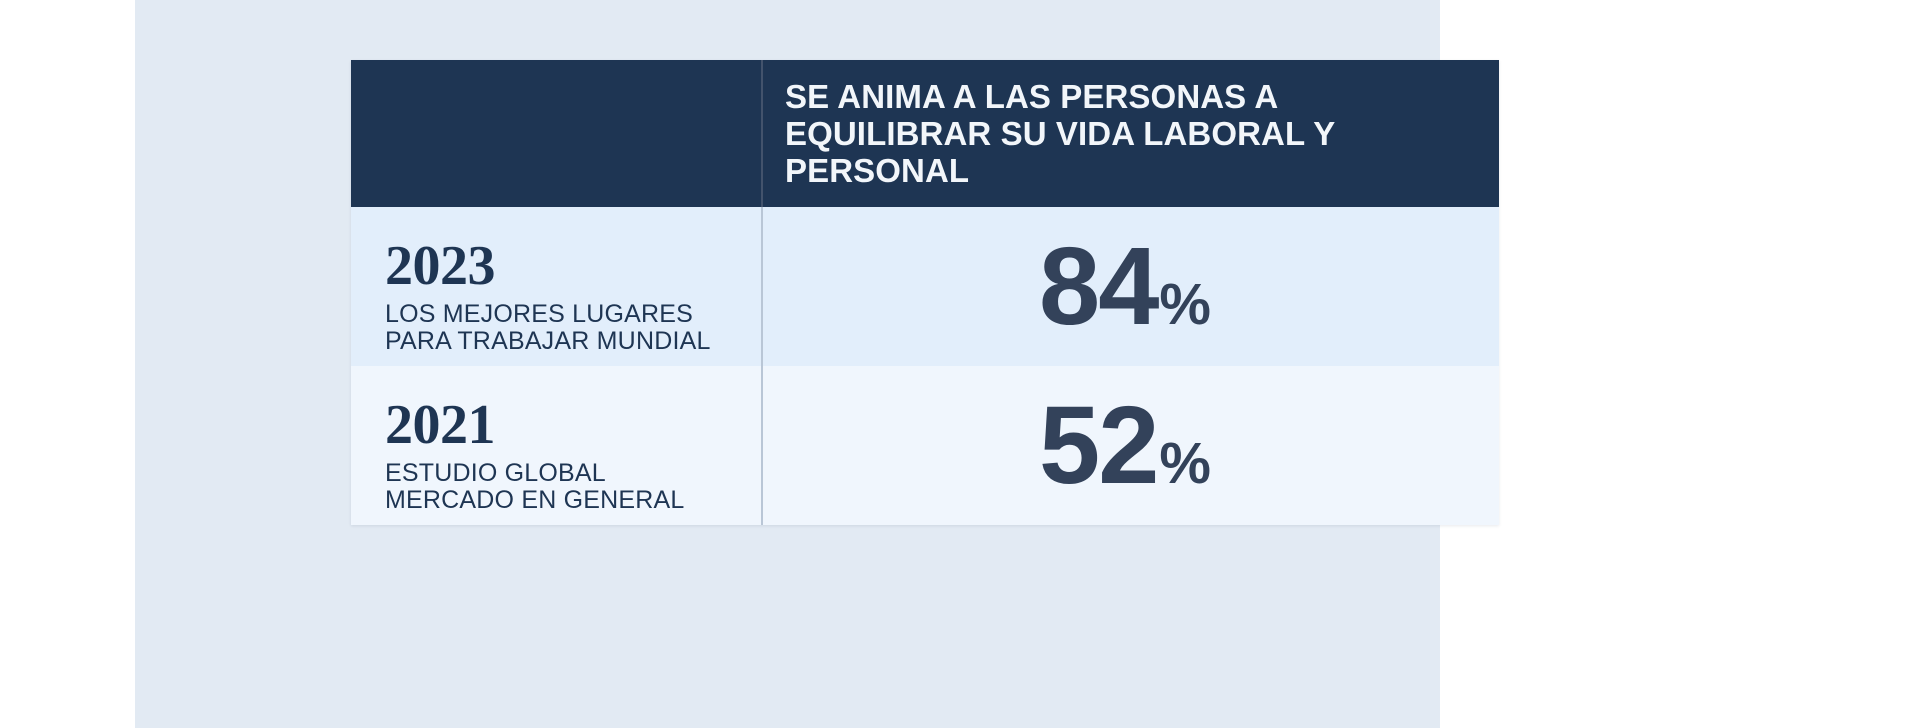 Image resolution: width=1920 pixels, height=728 pixels. I want to click on year-label: 2023, so click(440, 265).